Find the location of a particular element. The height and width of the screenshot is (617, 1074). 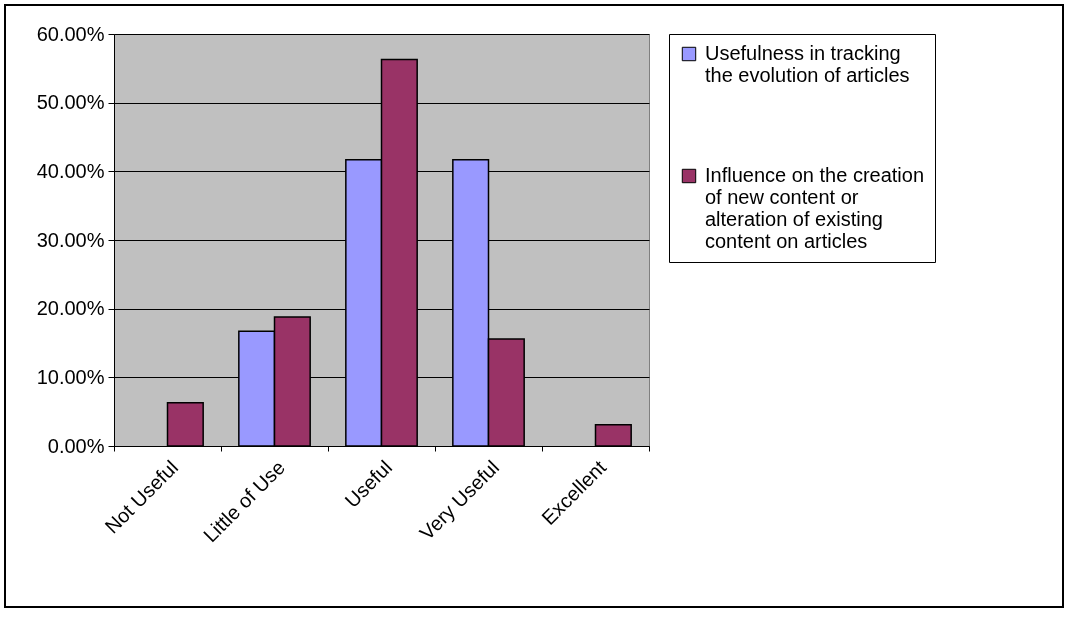

legend-label: Influence on the creation of new content or alteration of existing content on articles is located at coordinates (815, 208).